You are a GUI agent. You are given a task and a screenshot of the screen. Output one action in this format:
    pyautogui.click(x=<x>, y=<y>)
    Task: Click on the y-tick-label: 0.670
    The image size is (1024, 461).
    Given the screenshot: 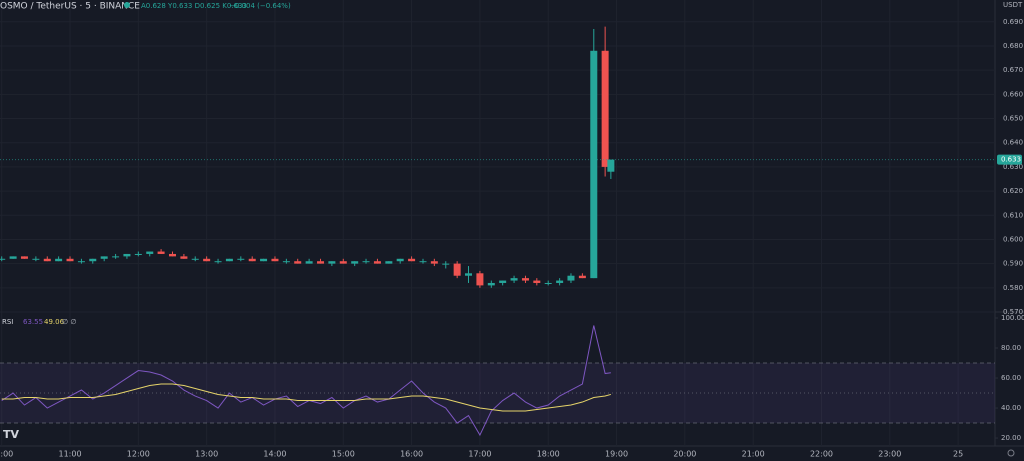 What is the action you would take?
    pyautogui.click(x=1013, y=70)
    